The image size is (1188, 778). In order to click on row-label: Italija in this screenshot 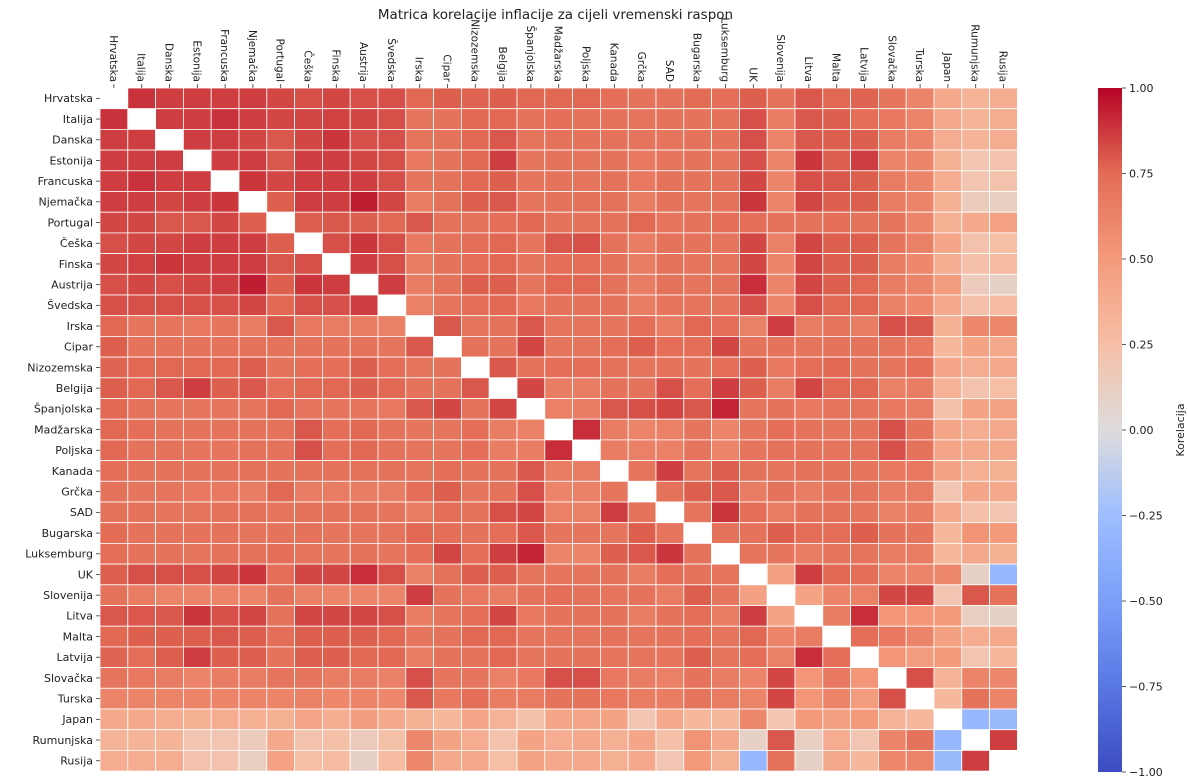, I will do `click(78, 119)`.